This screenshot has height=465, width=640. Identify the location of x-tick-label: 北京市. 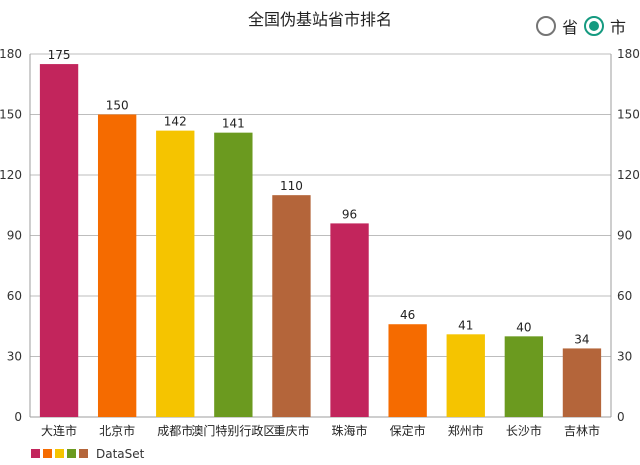
(117, 430).